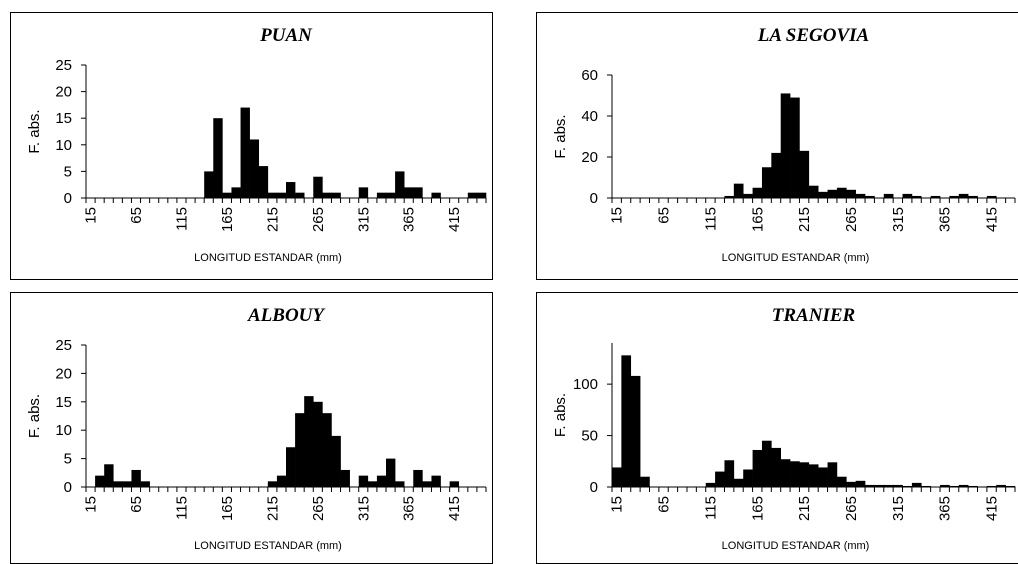  Describe the element at coordinates (63, 402) in the screenshot. I see `y-tick-label: 15` at that location.